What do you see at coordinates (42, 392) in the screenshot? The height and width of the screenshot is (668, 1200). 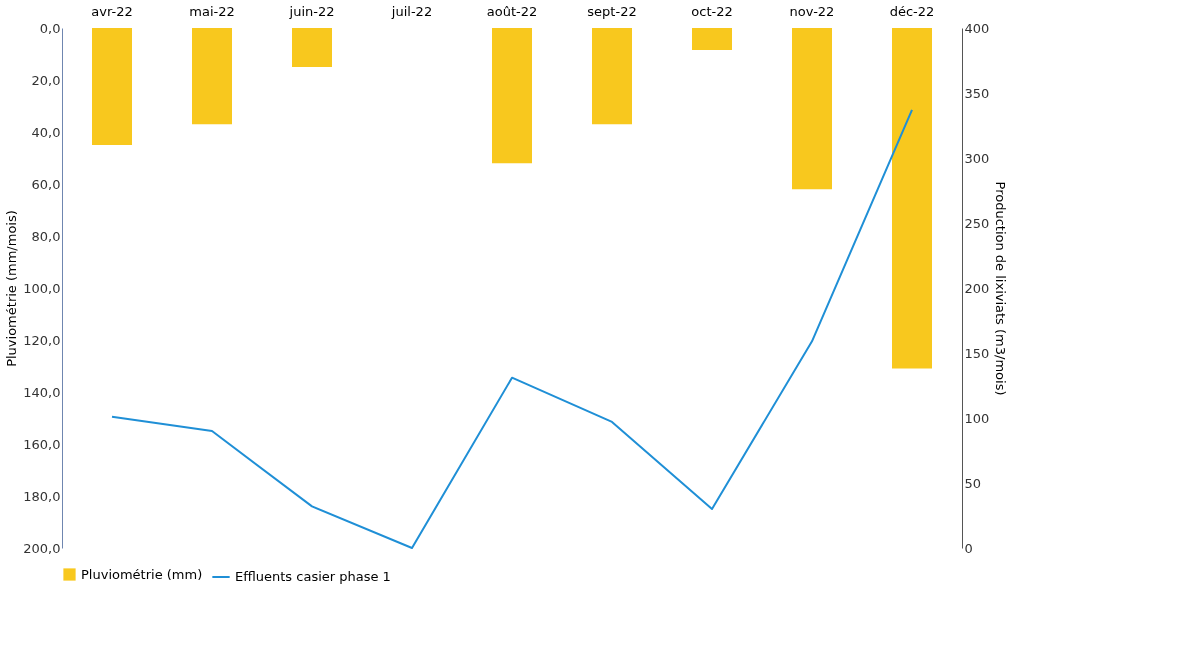 I see `y-tick-label: 140,0` at bounding box center [42, 392].